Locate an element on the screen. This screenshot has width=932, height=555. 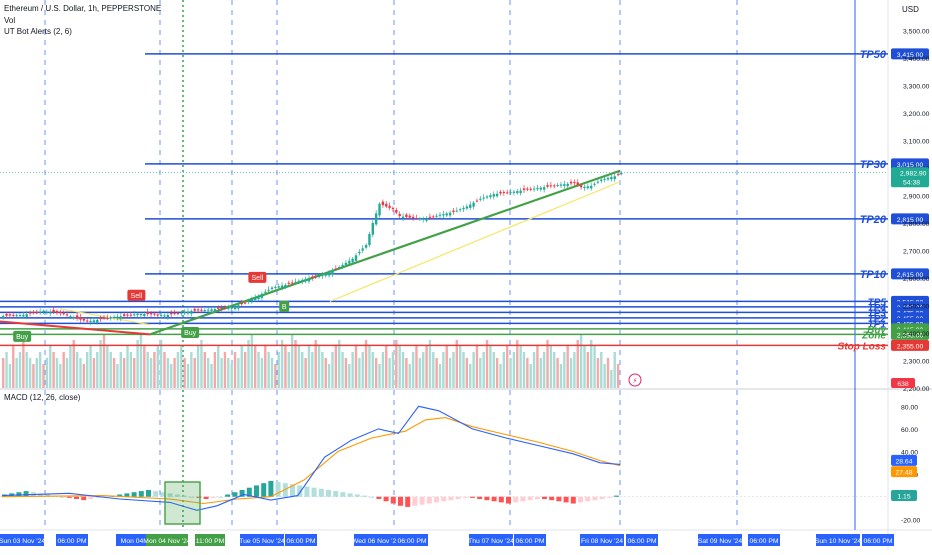
price-tag-bg is located at coordinates (910, 345).